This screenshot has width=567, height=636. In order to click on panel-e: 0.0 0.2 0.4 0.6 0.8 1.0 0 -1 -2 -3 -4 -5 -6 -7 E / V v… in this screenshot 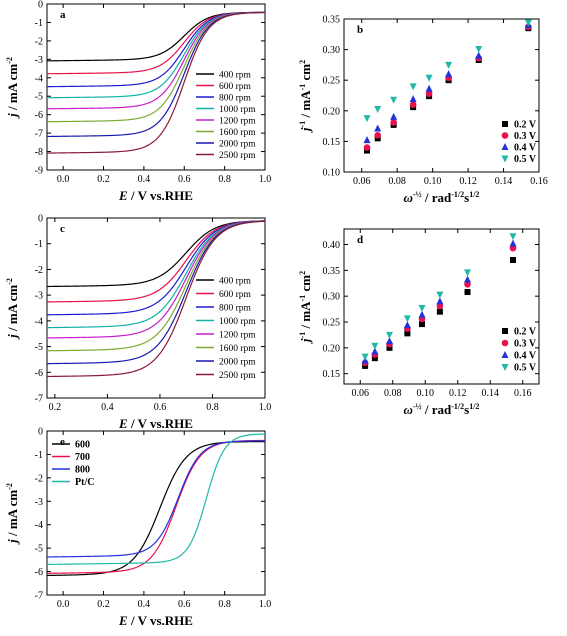, I will do `click(138, 528)`.